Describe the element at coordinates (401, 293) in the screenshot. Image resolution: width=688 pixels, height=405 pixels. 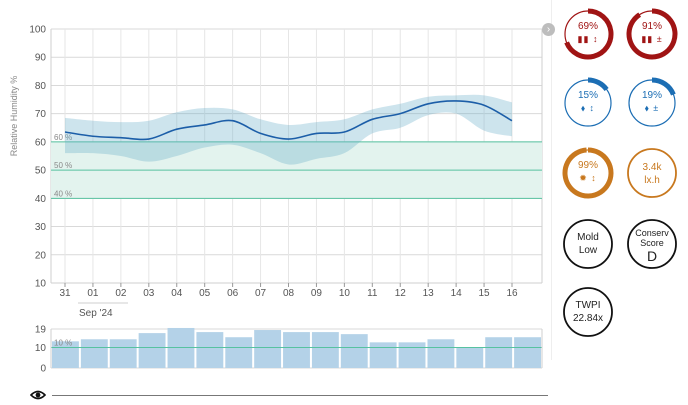
I see `x-tick-label: 12` at that location.